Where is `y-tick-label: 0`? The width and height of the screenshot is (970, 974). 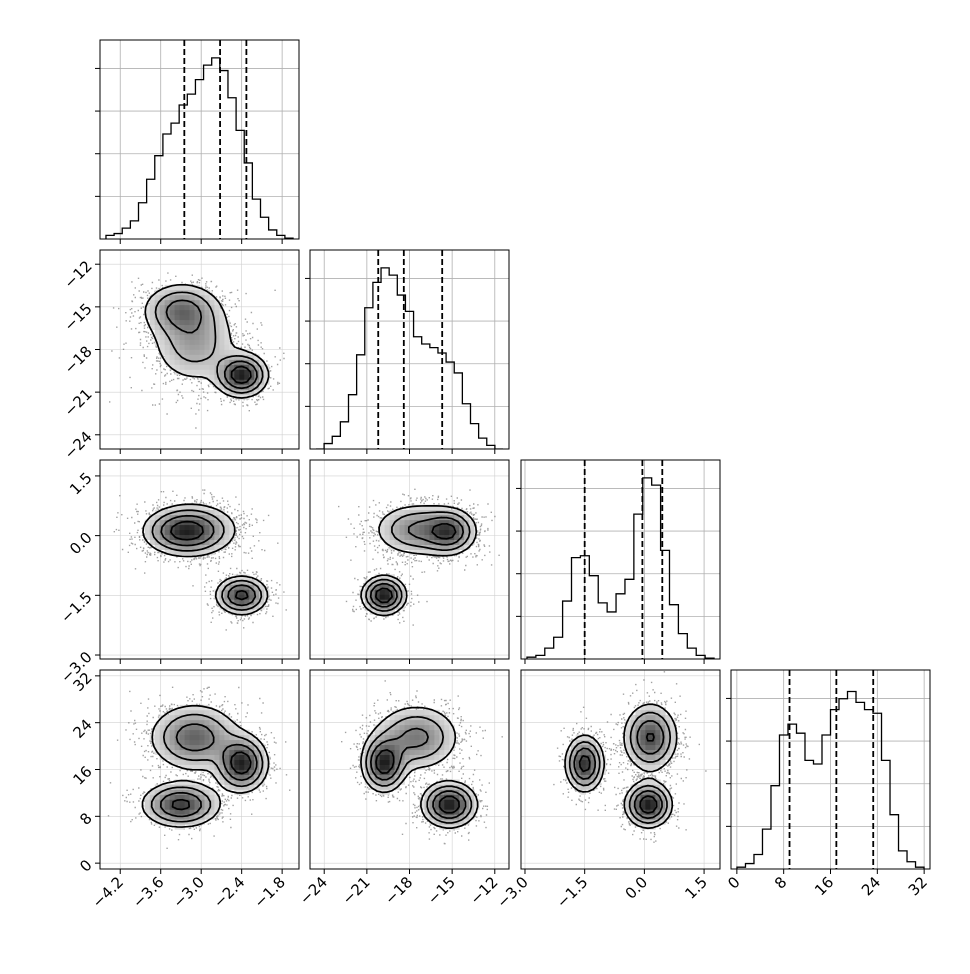 y-tick-label: 0 is located at coordinates (85, 865).